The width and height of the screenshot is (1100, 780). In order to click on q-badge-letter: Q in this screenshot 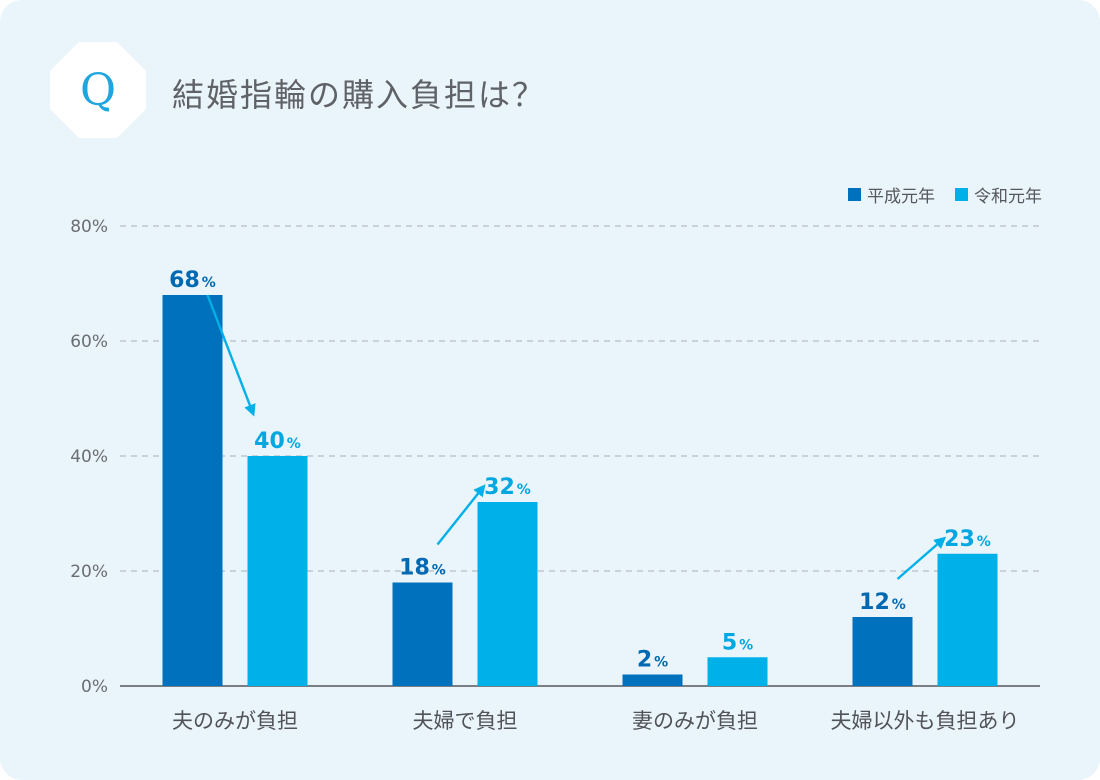, I will do `click(98, 90)`.